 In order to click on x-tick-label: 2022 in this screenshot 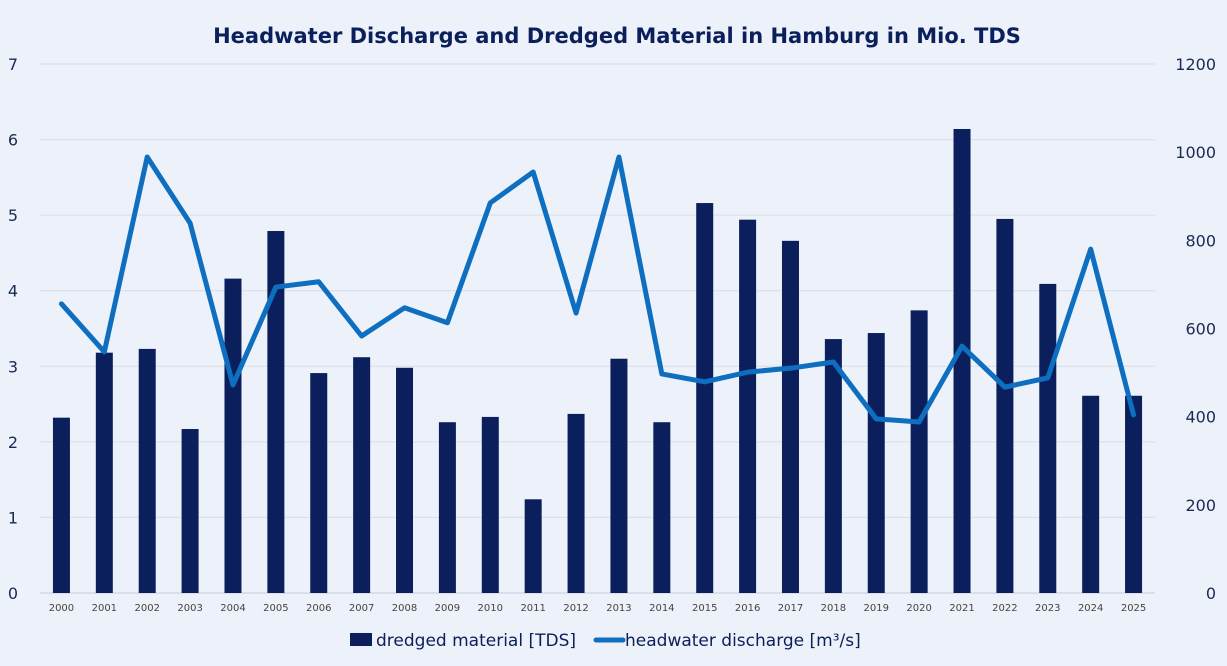, I will do `click(1004, 608)`.